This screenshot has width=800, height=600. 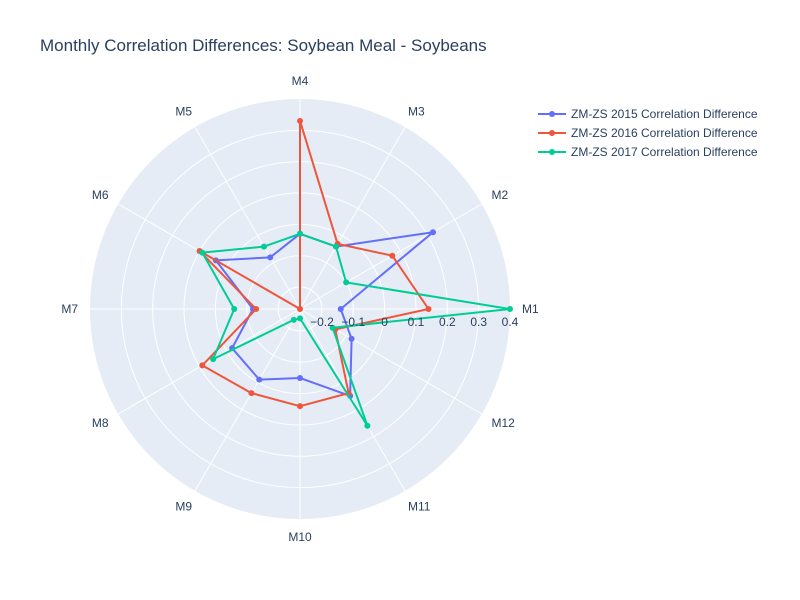 What do you see at coordinates (447, 322) in the screenshot?
I see `radial-tick-label: 0.2` at bounding box center [447, 322].